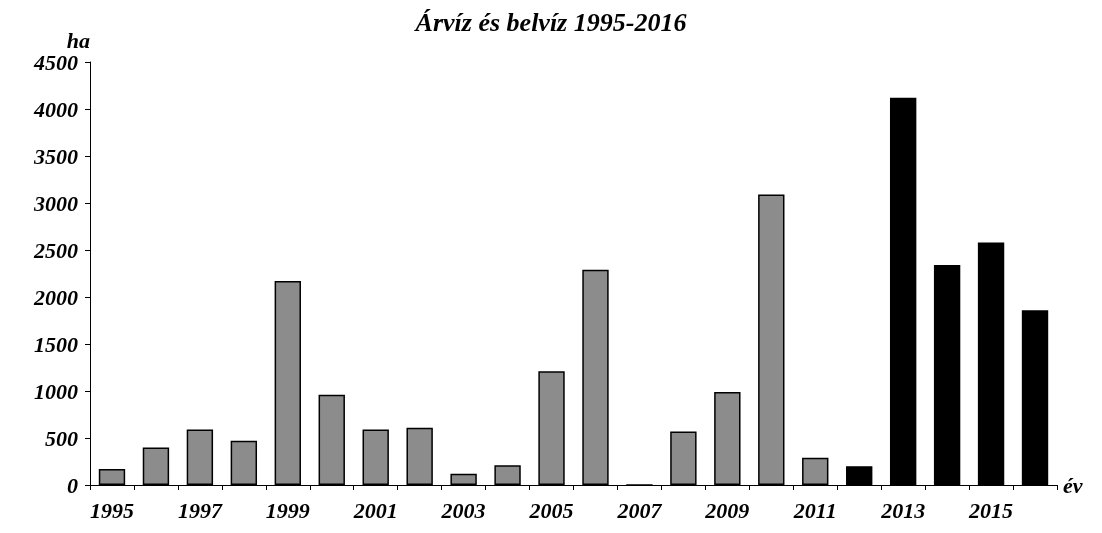 Image resolution: width=1102 pixels, height=533 pixels. What do you see at coordinates (463, 510) in the screenshot?
I see `x-tick-label: 2003` at bounding box center [463, 510].